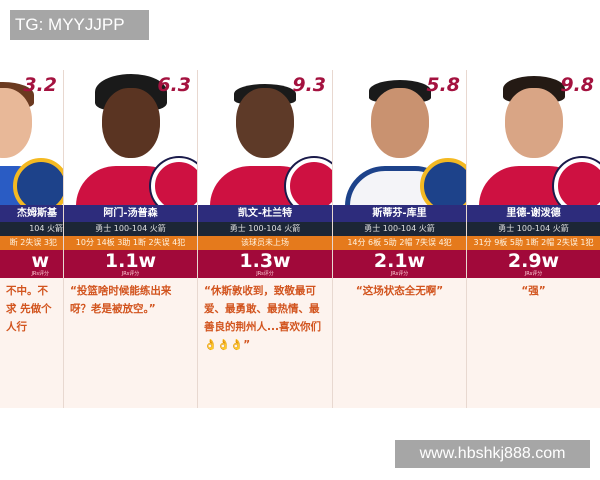 The image size is (600, 480). What do you see at coordinates (130, 243) in the screenshot?
I see `player-stats: 10分 14板 3助 1断 2失误 4犯` at bounding box center [130, 243].